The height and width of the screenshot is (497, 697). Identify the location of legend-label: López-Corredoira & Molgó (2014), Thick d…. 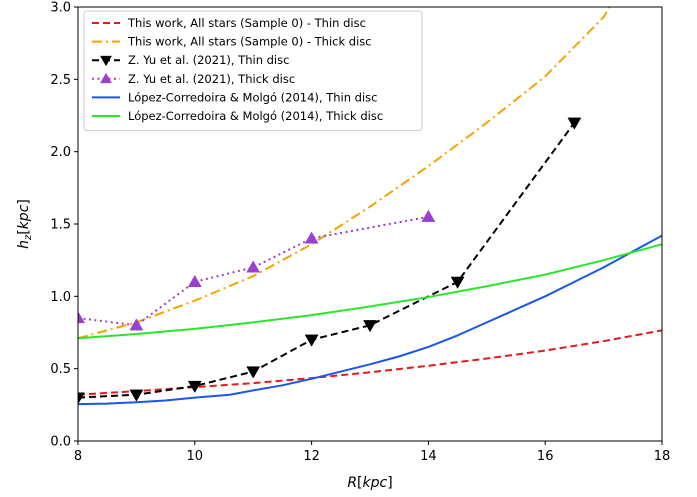
(255, 116).